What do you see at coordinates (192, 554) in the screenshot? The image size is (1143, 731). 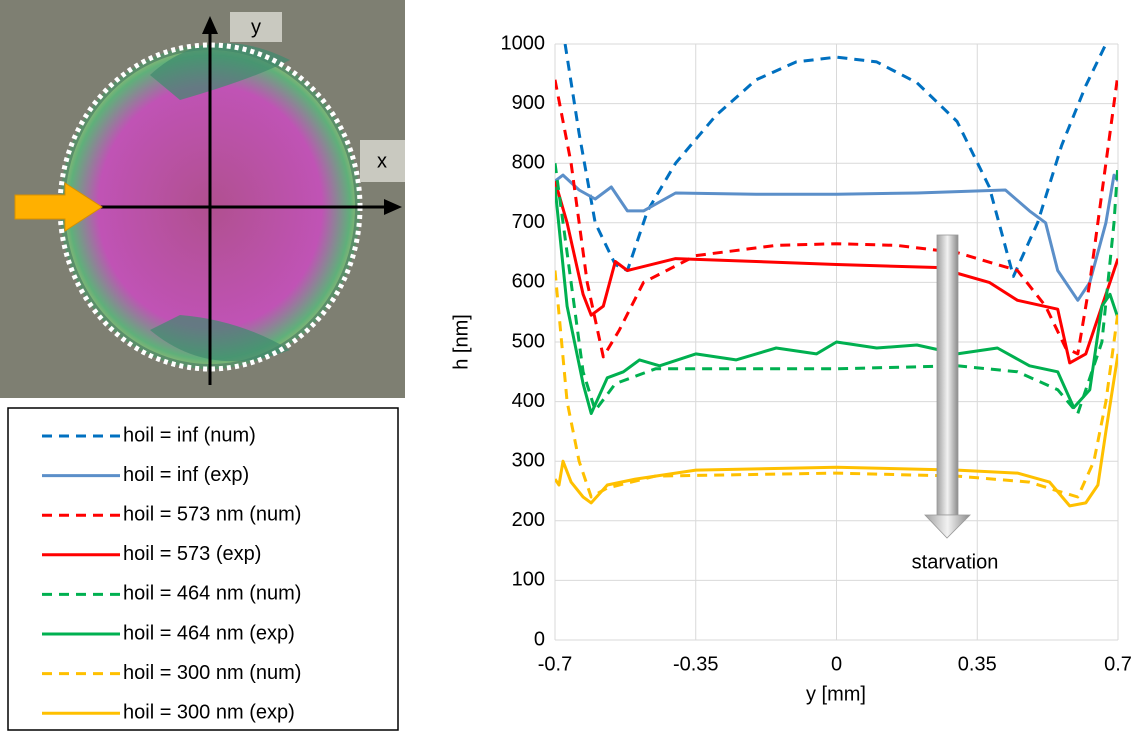 I see `legend-label: hoil = 573 (exp)` at bounding box center [192, 554].